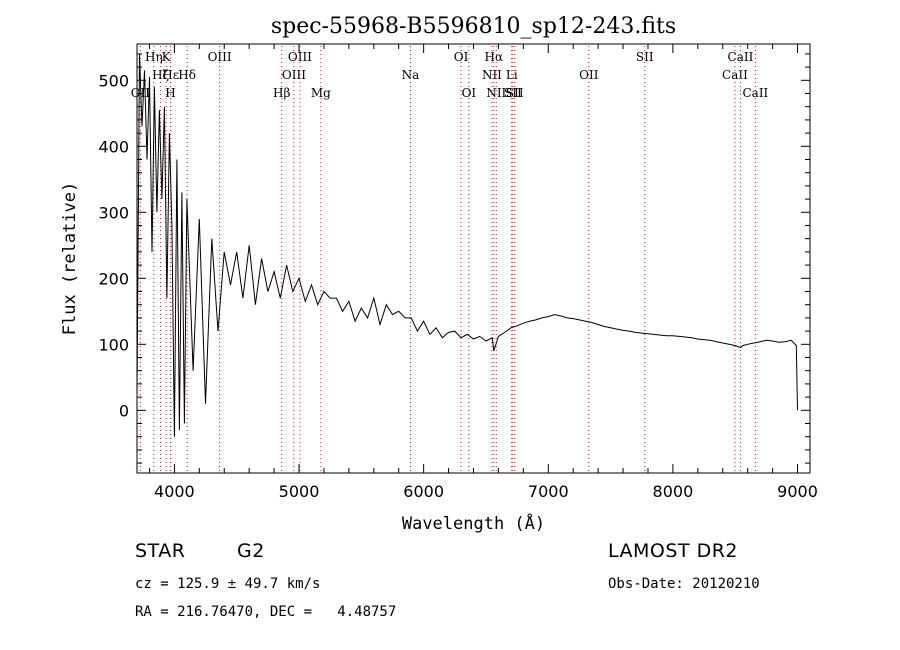 The width and height of the screenshot is (900, 650). Describe the element at coordinates (473, 523) in the screenshot. I see `x-axis-label: Wavelength (Å)` at that location.